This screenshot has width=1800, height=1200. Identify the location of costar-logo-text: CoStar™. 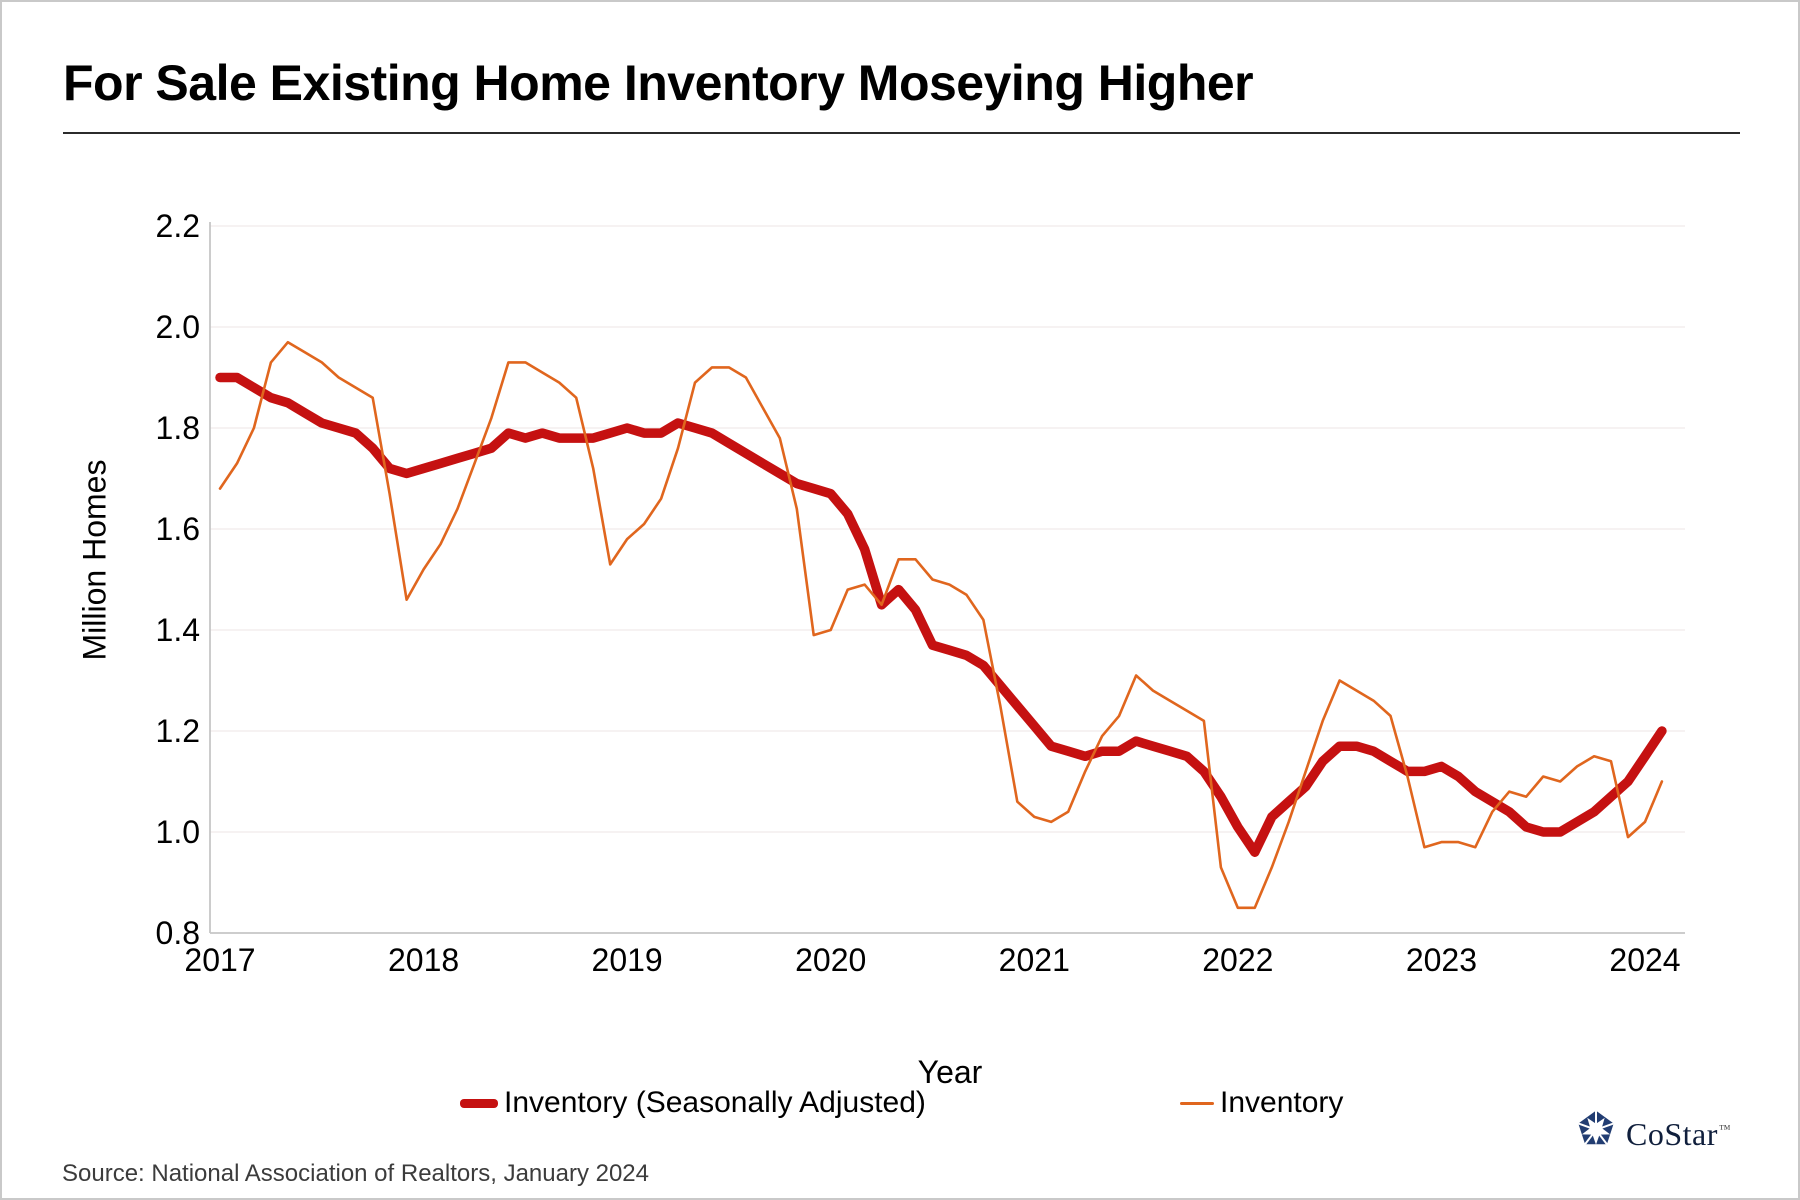
(1679, 1134).